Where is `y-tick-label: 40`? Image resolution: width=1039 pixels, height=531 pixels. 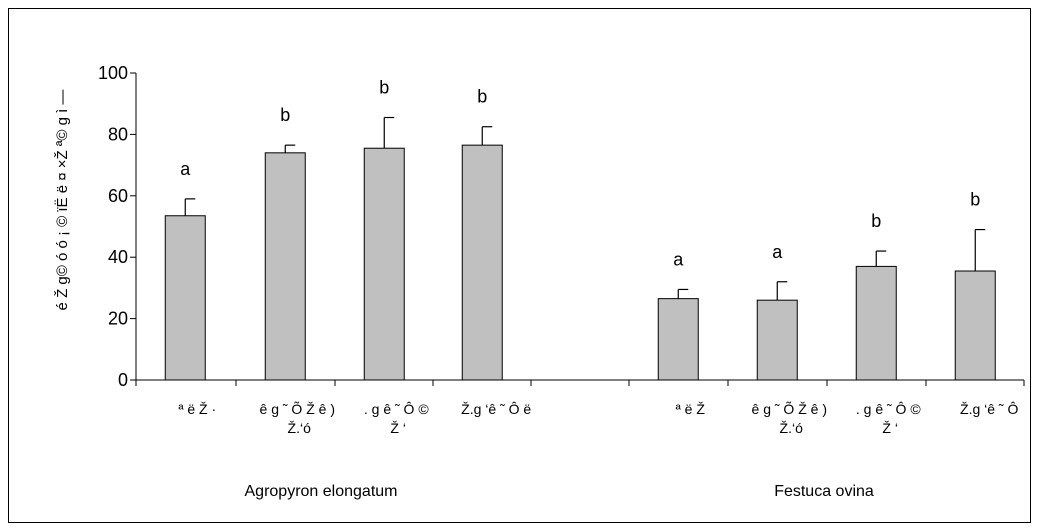
y-tick-label: 40 is located at coordinates (118, 257).